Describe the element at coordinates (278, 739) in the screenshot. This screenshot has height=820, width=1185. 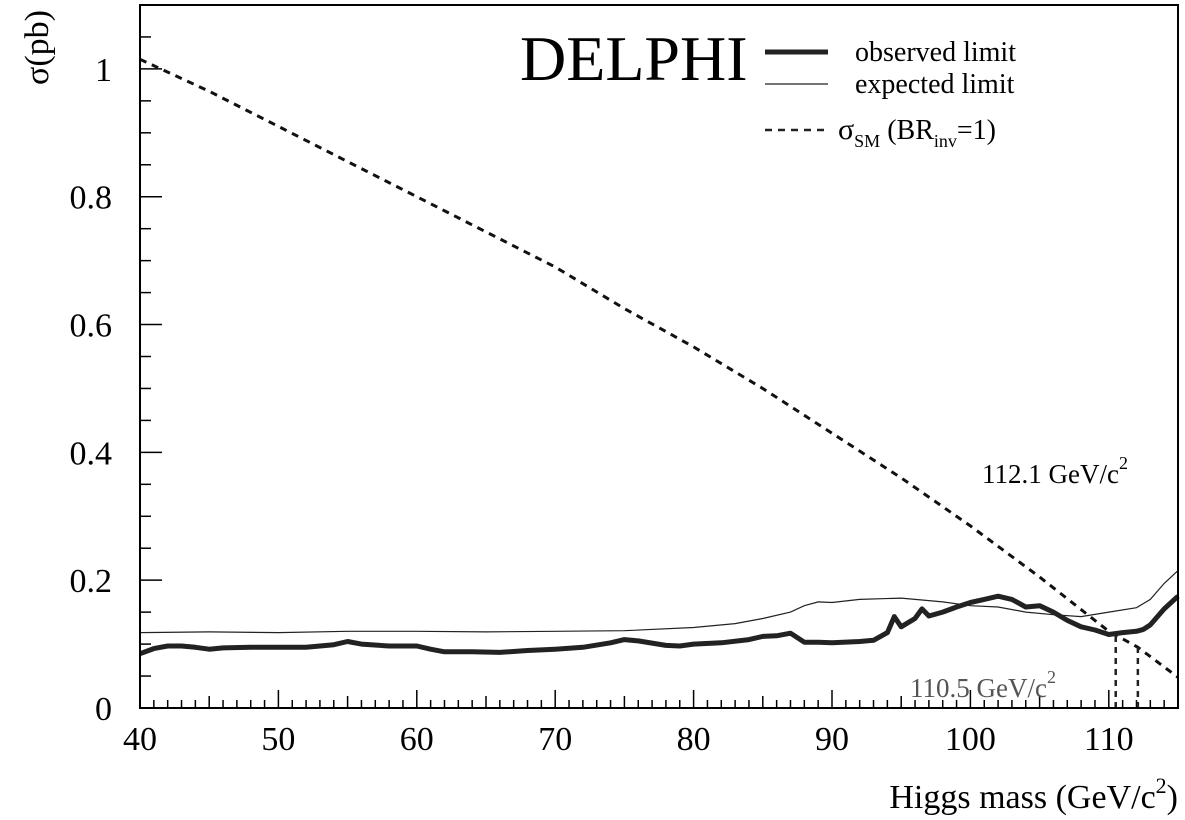
I see `x-tick-label: 50` at that location.